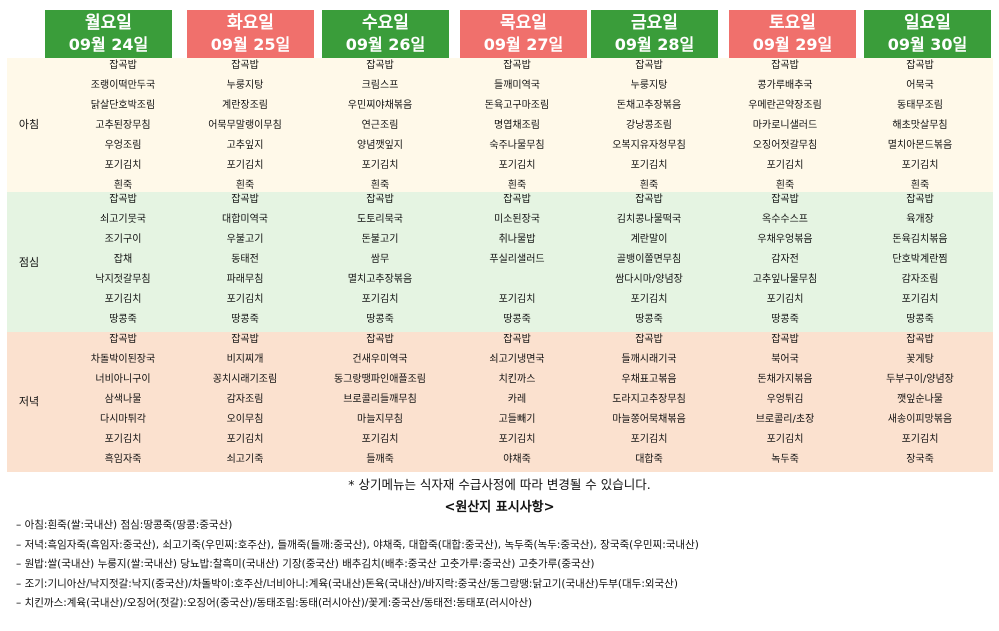  What do you see at coordinates (785, 219) in the screenshot?
I see `menu-item: 옥수수스프` at bounding box center [785, 219].